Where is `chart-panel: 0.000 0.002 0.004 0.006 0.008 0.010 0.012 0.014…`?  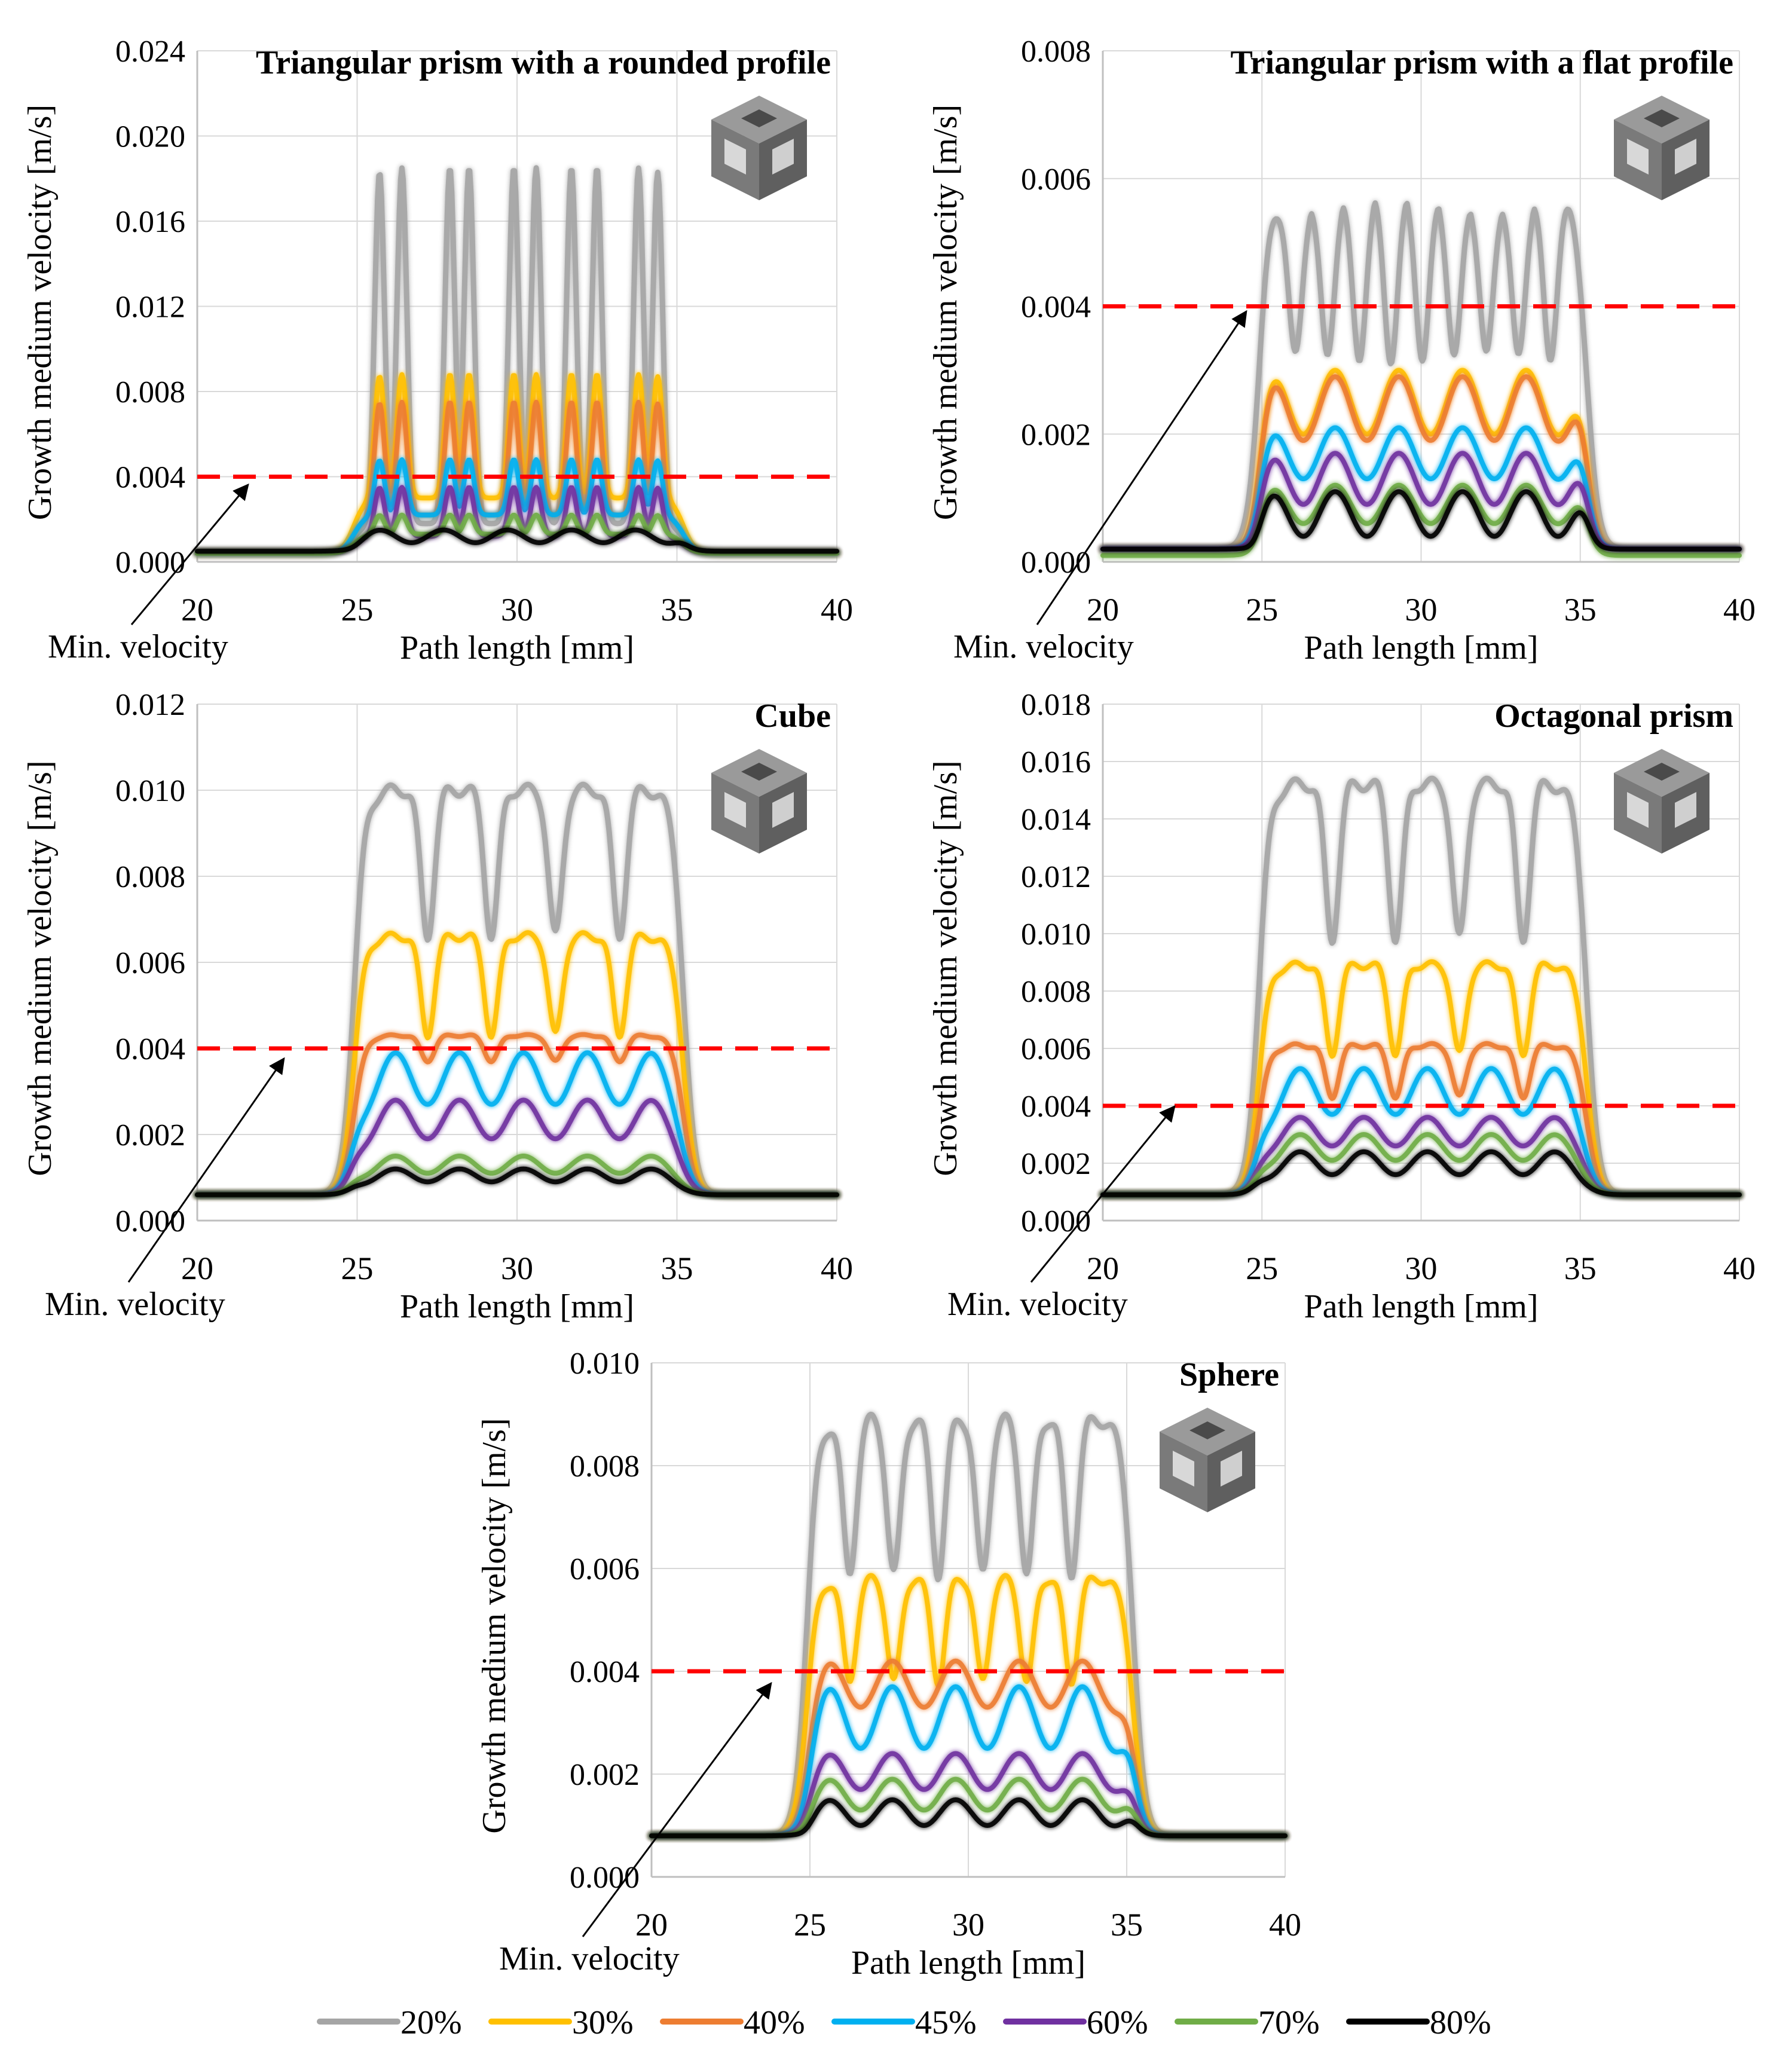
chart-panel: 0.000 0.002 0.004 0.006 0.008 0.010 0.012 0.014… is located at coordinates (1341, 1007).